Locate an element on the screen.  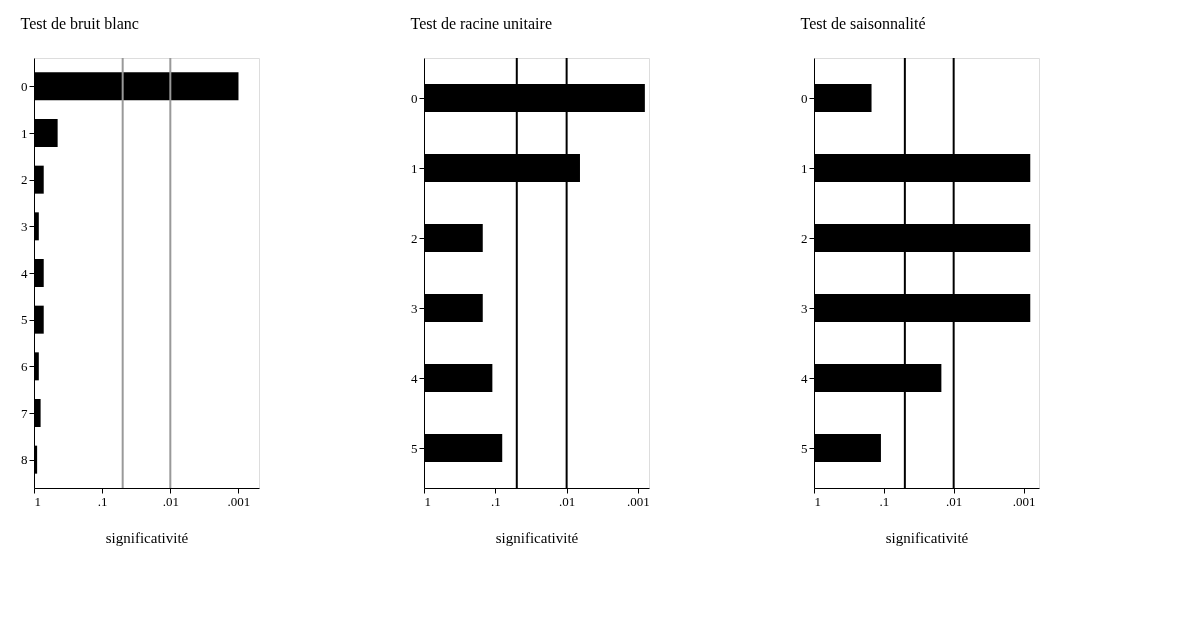
y-tick-label: 7 is located at coordinates (24, 413).